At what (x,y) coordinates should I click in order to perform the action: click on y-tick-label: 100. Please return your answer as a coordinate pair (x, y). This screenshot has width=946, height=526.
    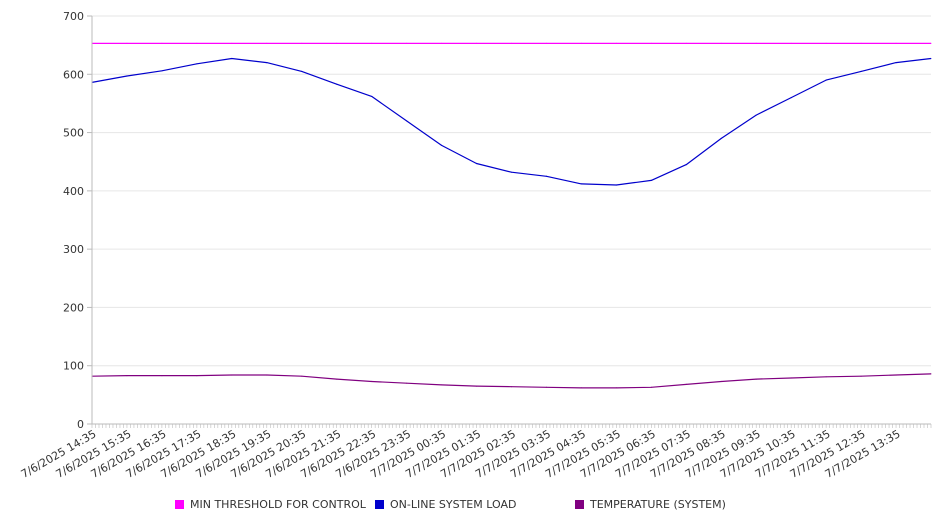
    Looking at the image, I should click on (73, 366).